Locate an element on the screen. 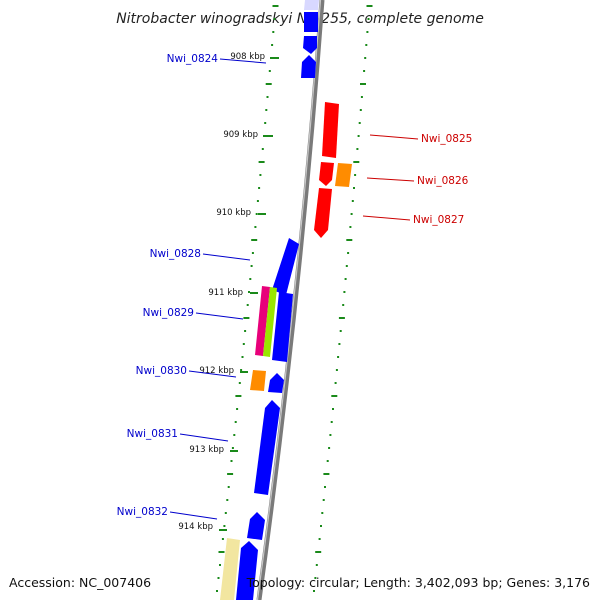  scale-label-911: 911 kbp is located at coordinates (225, 293).